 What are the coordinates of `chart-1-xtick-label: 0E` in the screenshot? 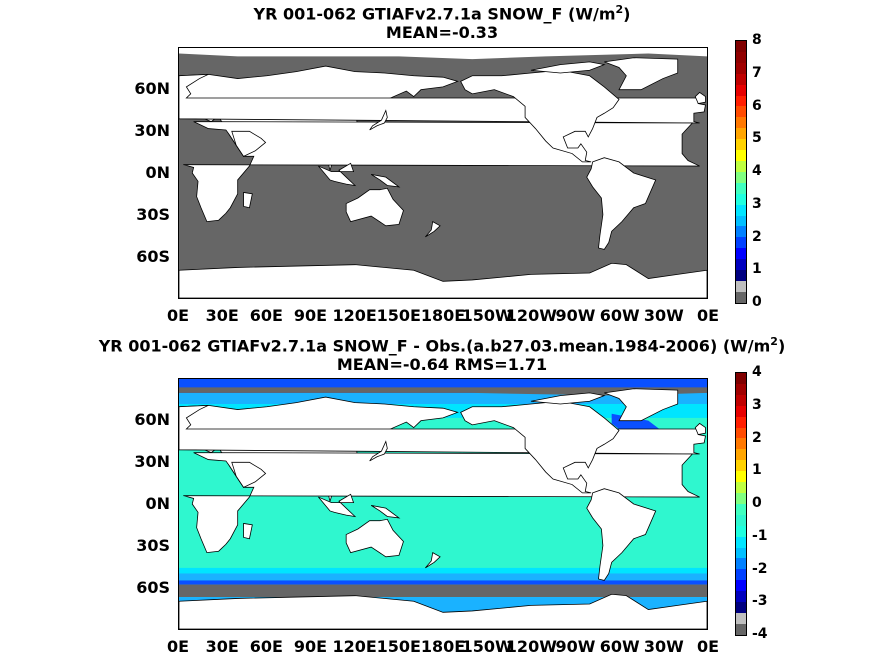 It's located at (708, 315).